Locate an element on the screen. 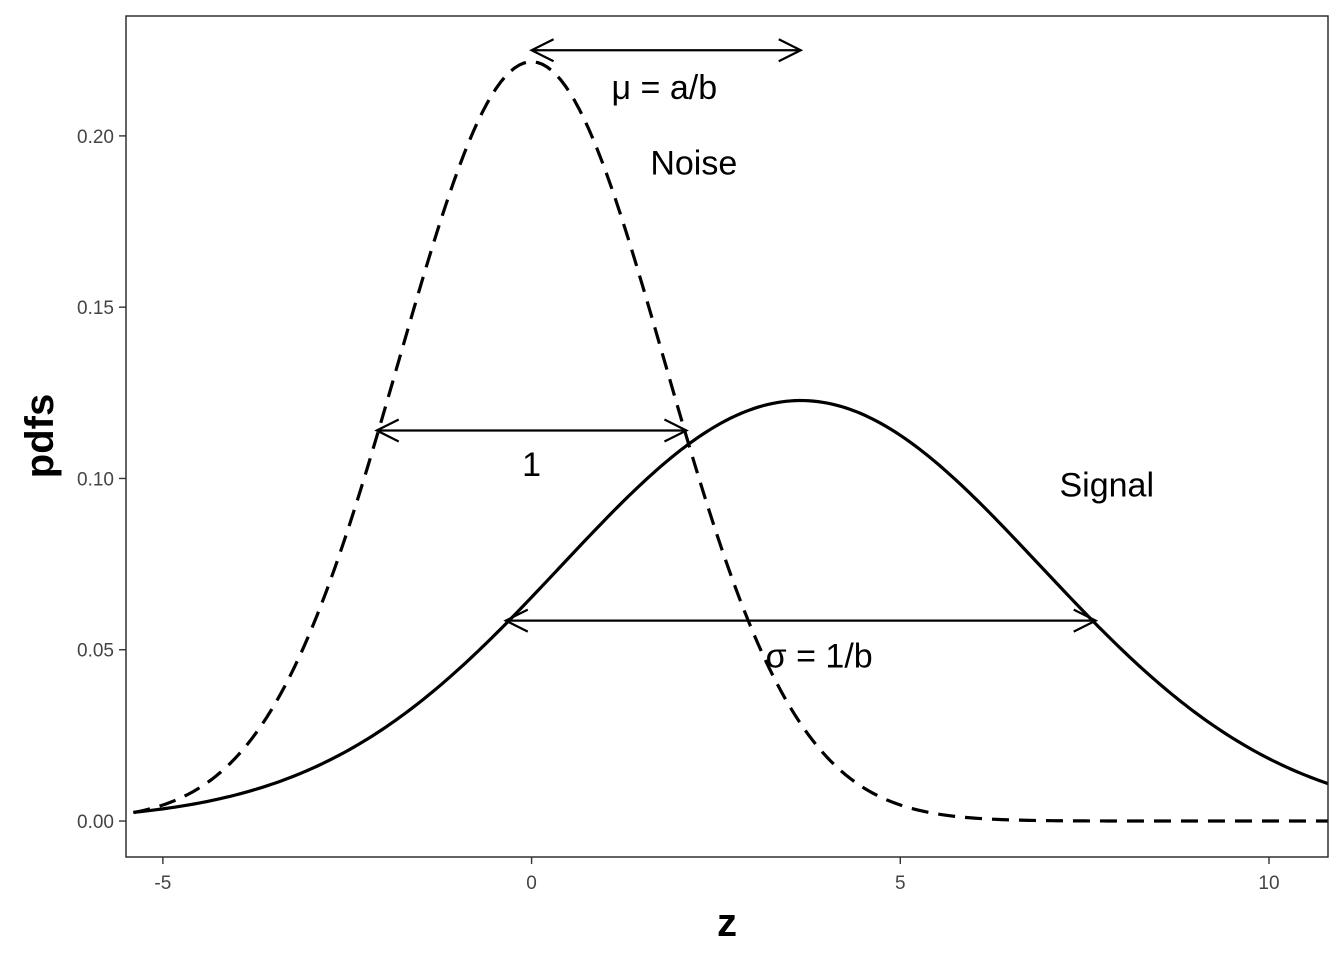  x-tick-label: 5 is located at coordinates (900, 883).